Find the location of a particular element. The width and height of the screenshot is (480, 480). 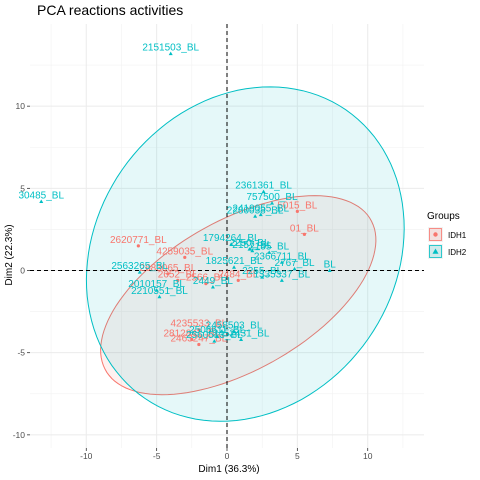

point-label: 5015_BL is located at coordinates (297, 205).